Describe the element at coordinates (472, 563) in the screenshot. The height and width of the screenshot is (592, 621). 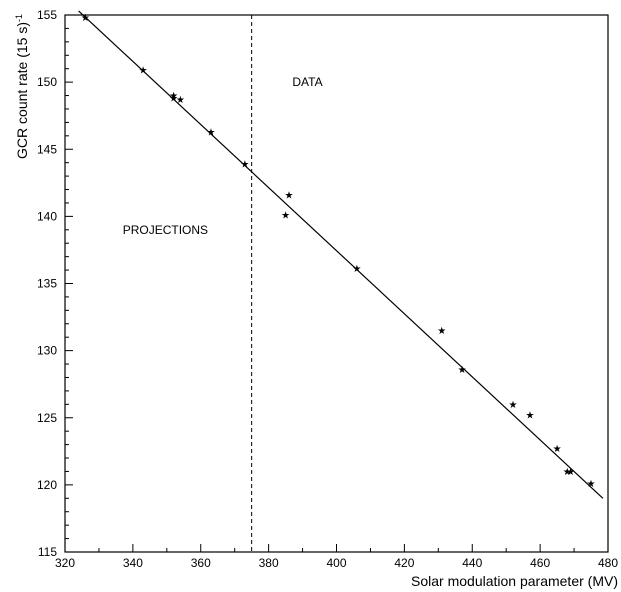
I see `x-tick-label: 440` at that location.